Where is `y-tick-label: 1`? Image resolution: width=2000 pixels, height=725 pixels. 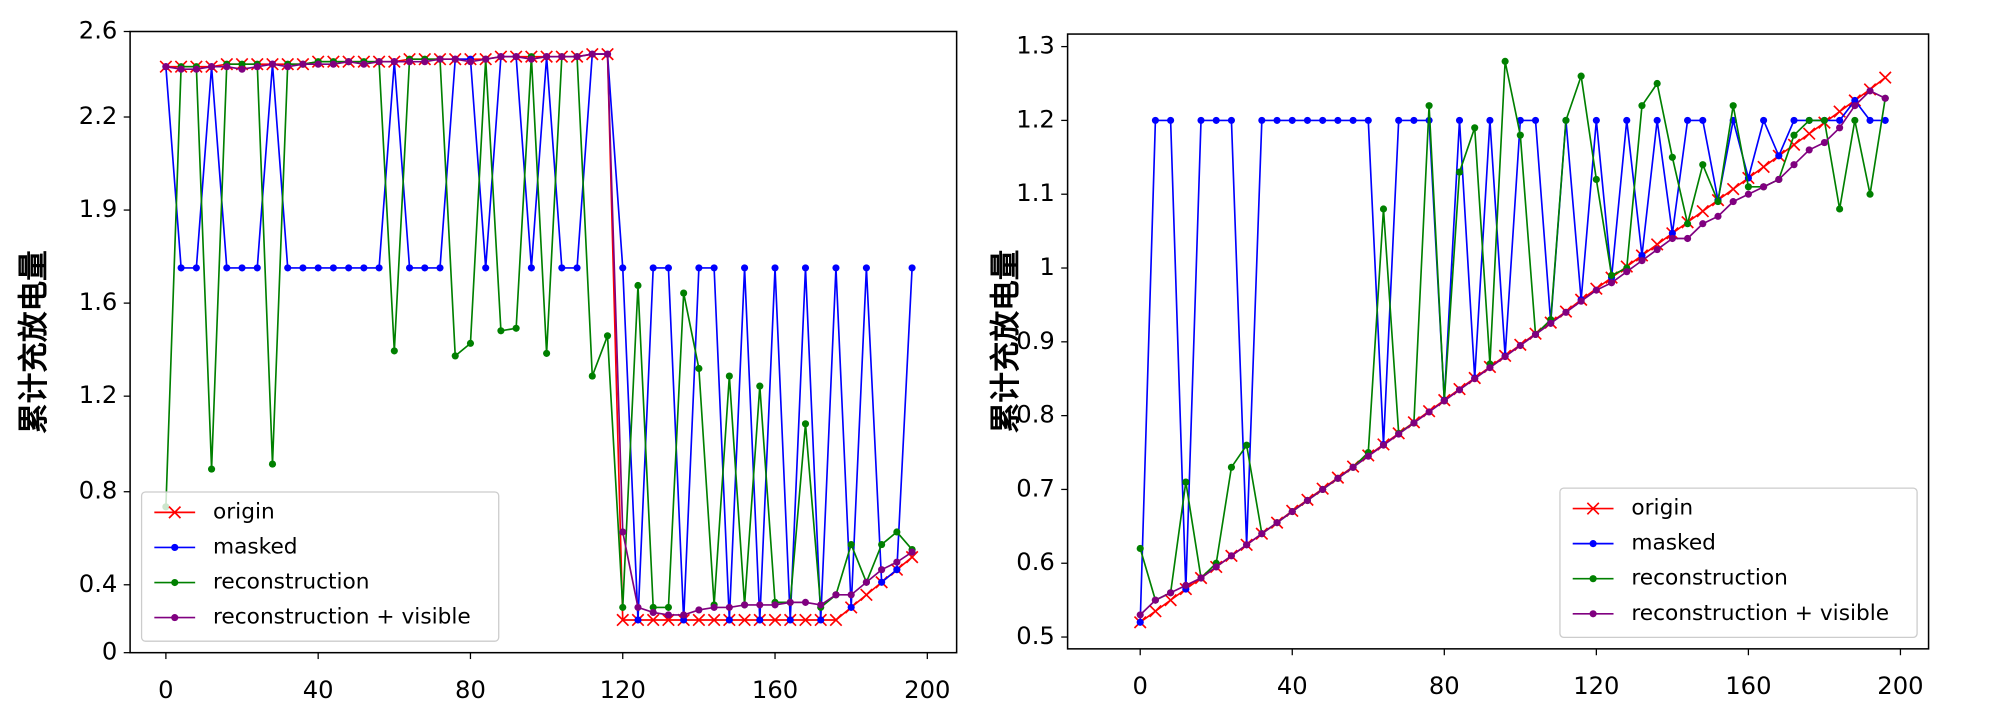
y-tick-label: 1 is located at coordinates (1046, 267).